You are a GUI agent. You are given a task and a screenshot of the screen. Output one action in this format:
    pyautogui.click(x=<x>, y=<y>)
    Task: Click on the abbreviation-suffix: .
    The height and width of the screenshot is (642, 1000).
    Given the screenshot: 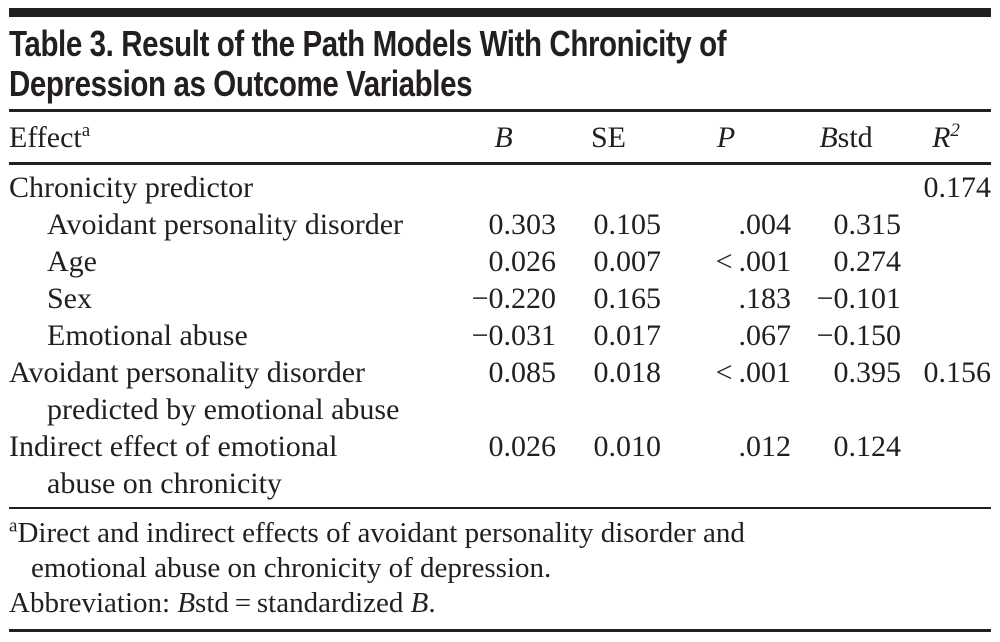 What is the action you would take?
    pyautogui.click(x=432, y=603)
    